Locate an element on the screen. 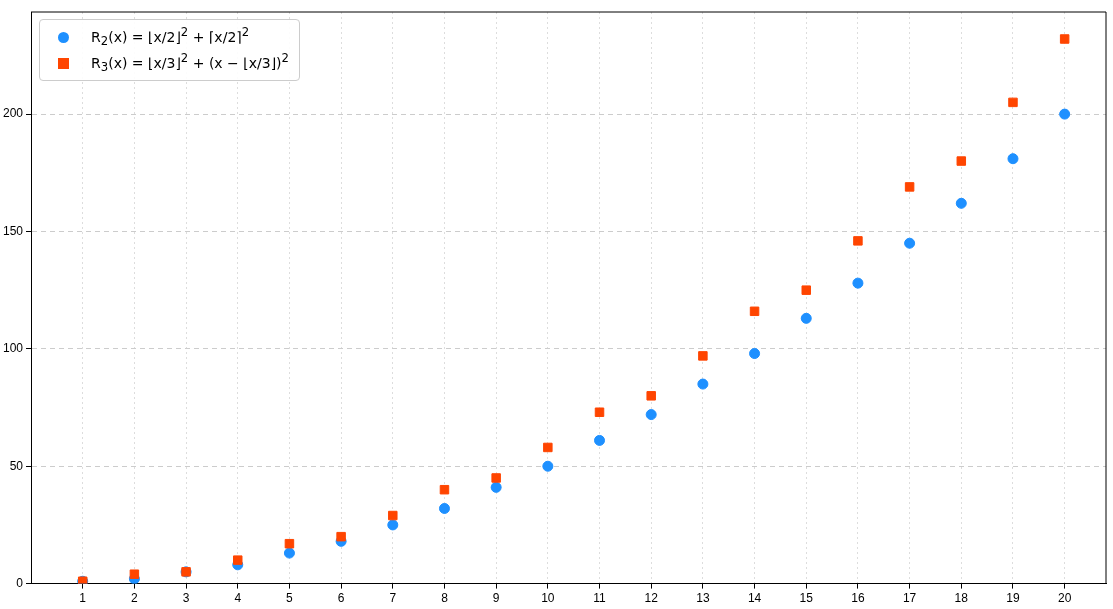 This screenshot has height=609, width=1113. x-tick-label: 9 is located at coordinates (496, 598).